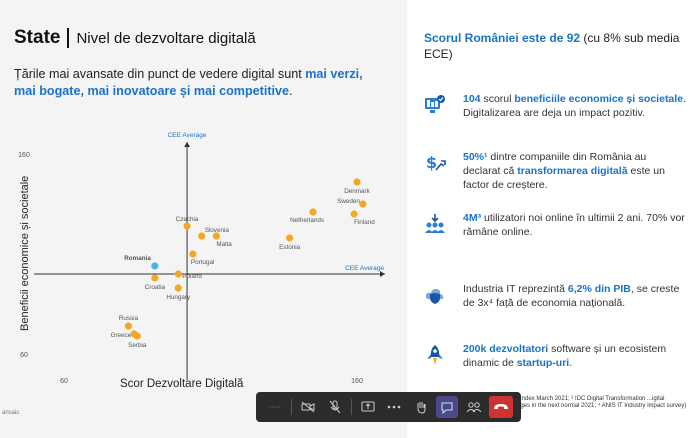 The width and height of the screenshot is (700, 438). I want to click on corner-watermark: ansaic, so click(11, 413).